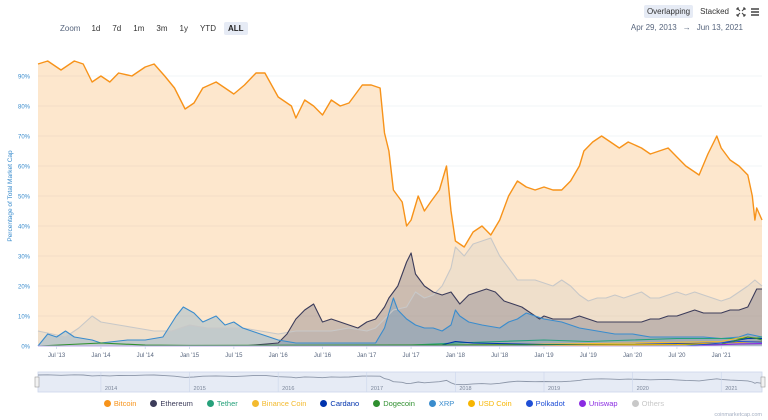 This screenshot has height=420, width=768. I want to click on legend-item-cardano: Cardano, so click(339, 403).